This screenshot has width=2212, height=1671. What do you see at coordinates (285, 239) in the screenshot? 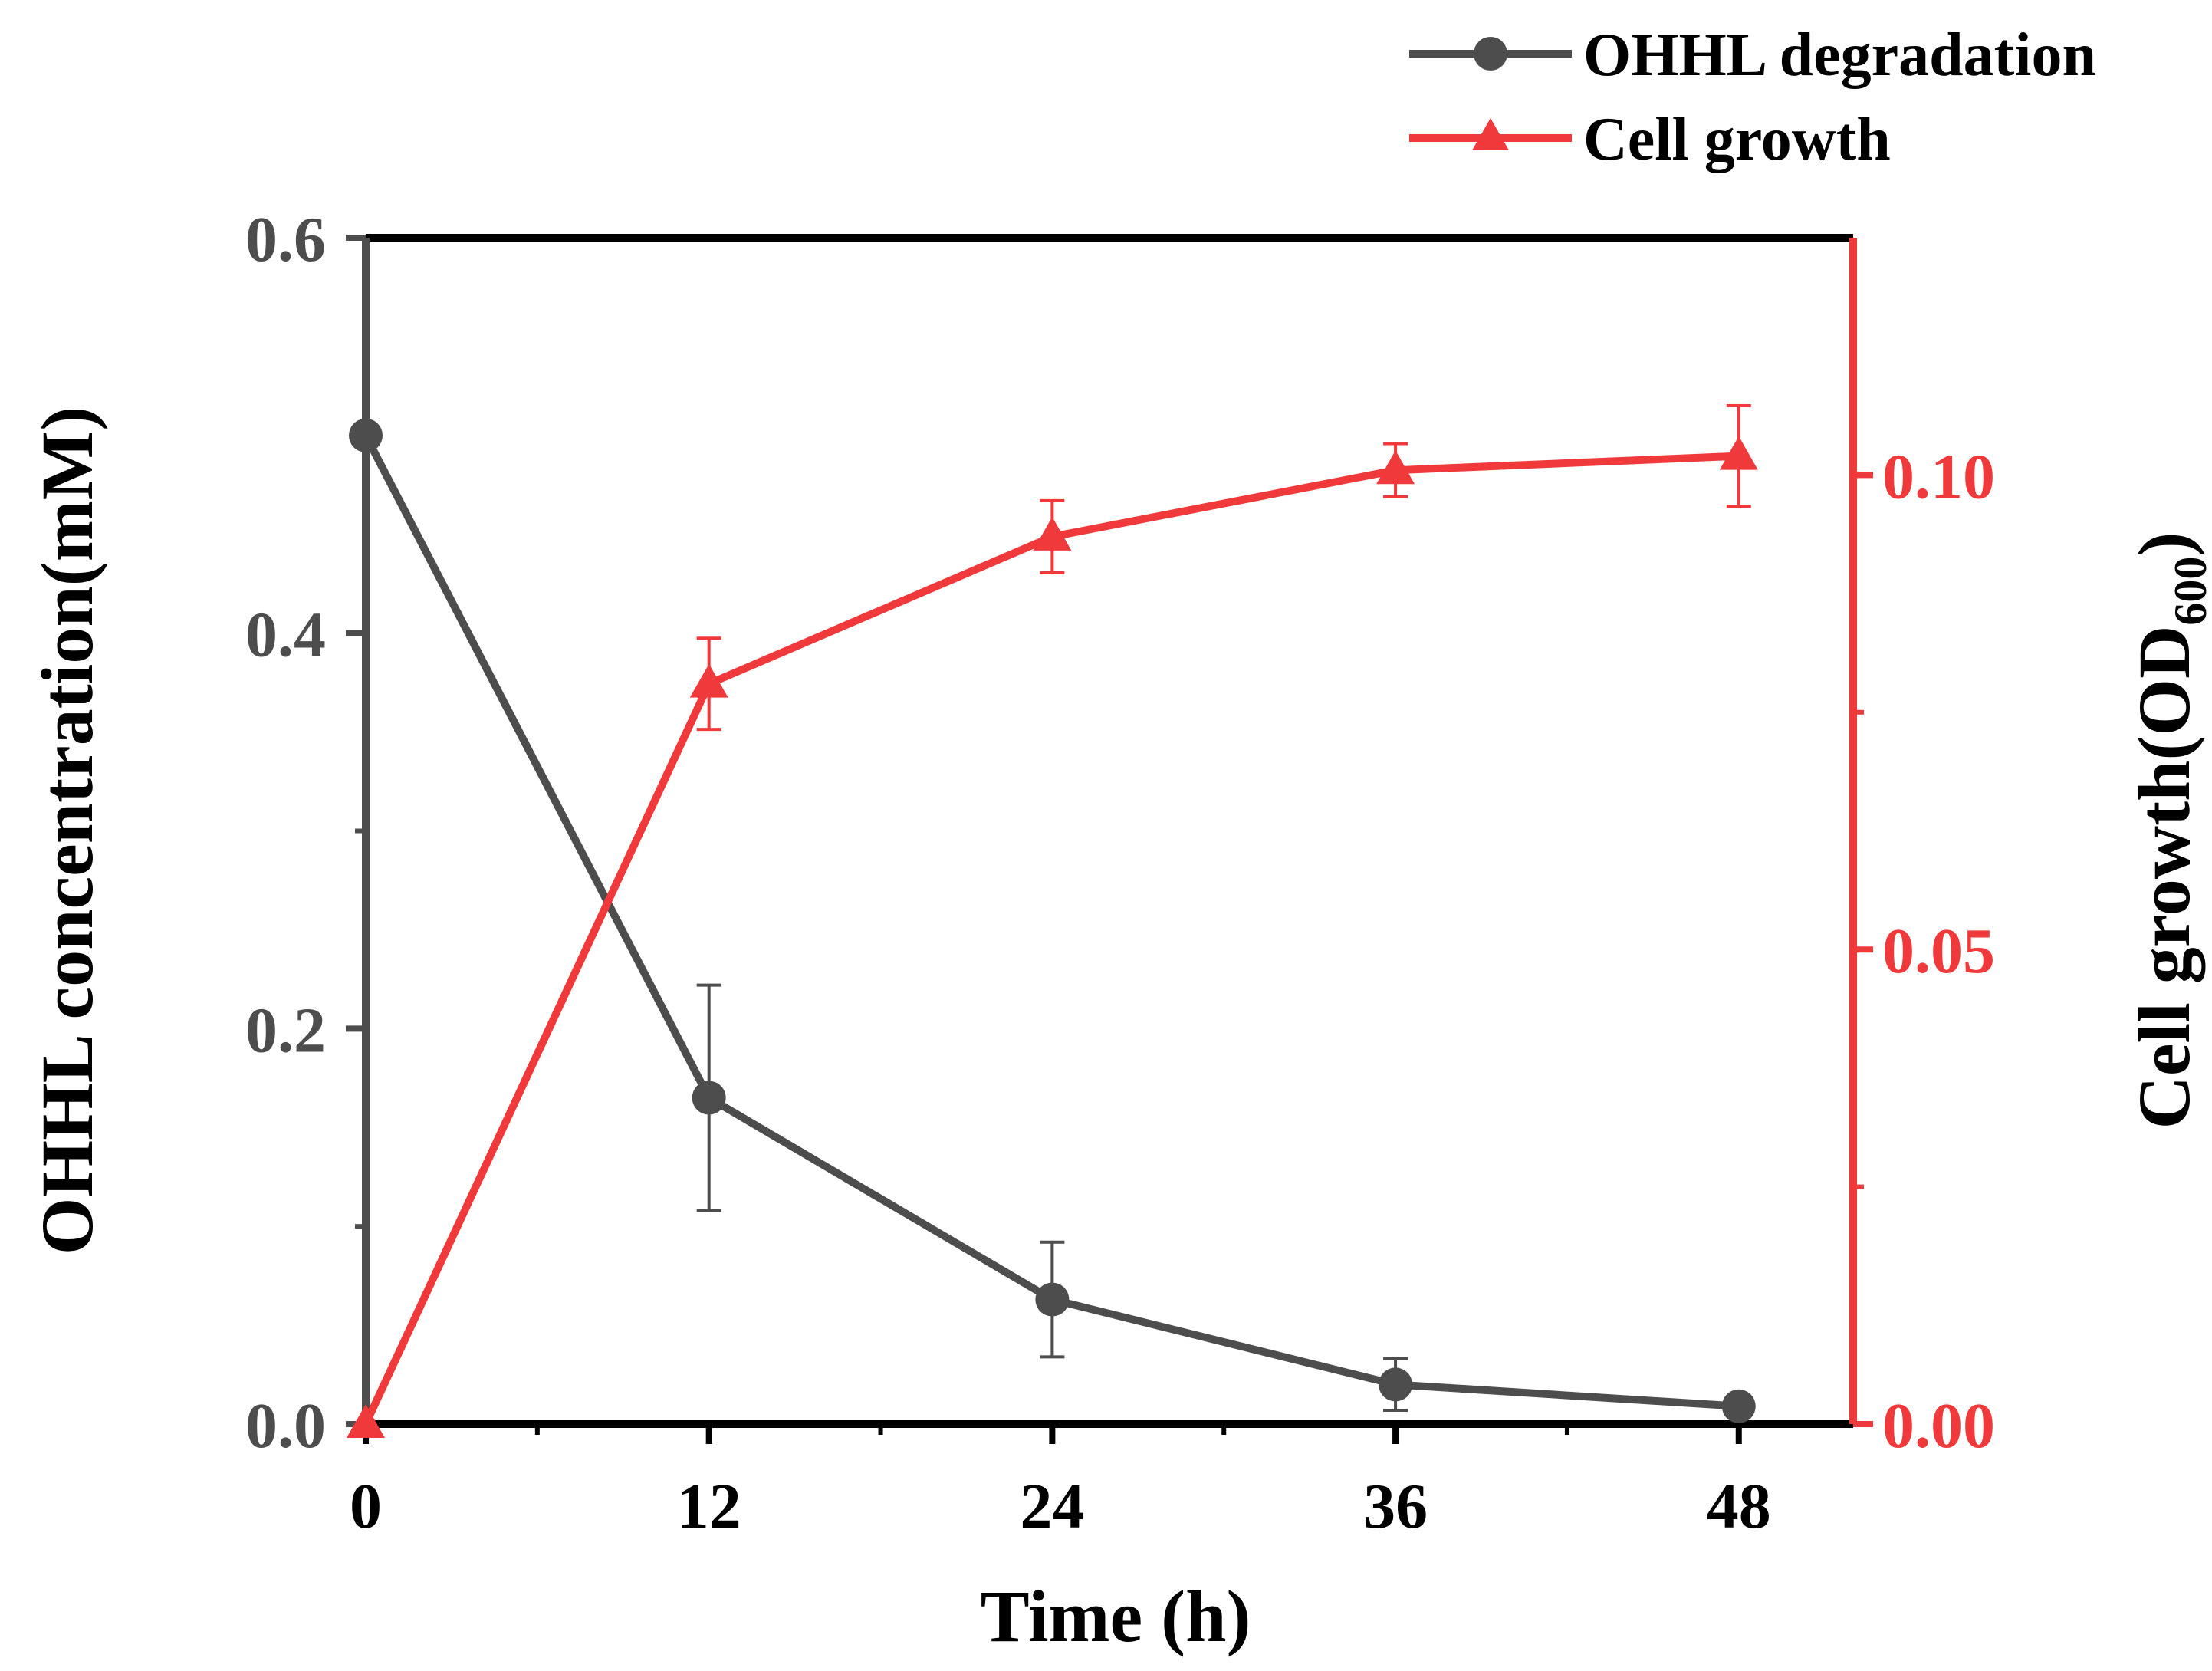
I see `left-tick-label-3: 0.6` at bounding box center [285, 239].